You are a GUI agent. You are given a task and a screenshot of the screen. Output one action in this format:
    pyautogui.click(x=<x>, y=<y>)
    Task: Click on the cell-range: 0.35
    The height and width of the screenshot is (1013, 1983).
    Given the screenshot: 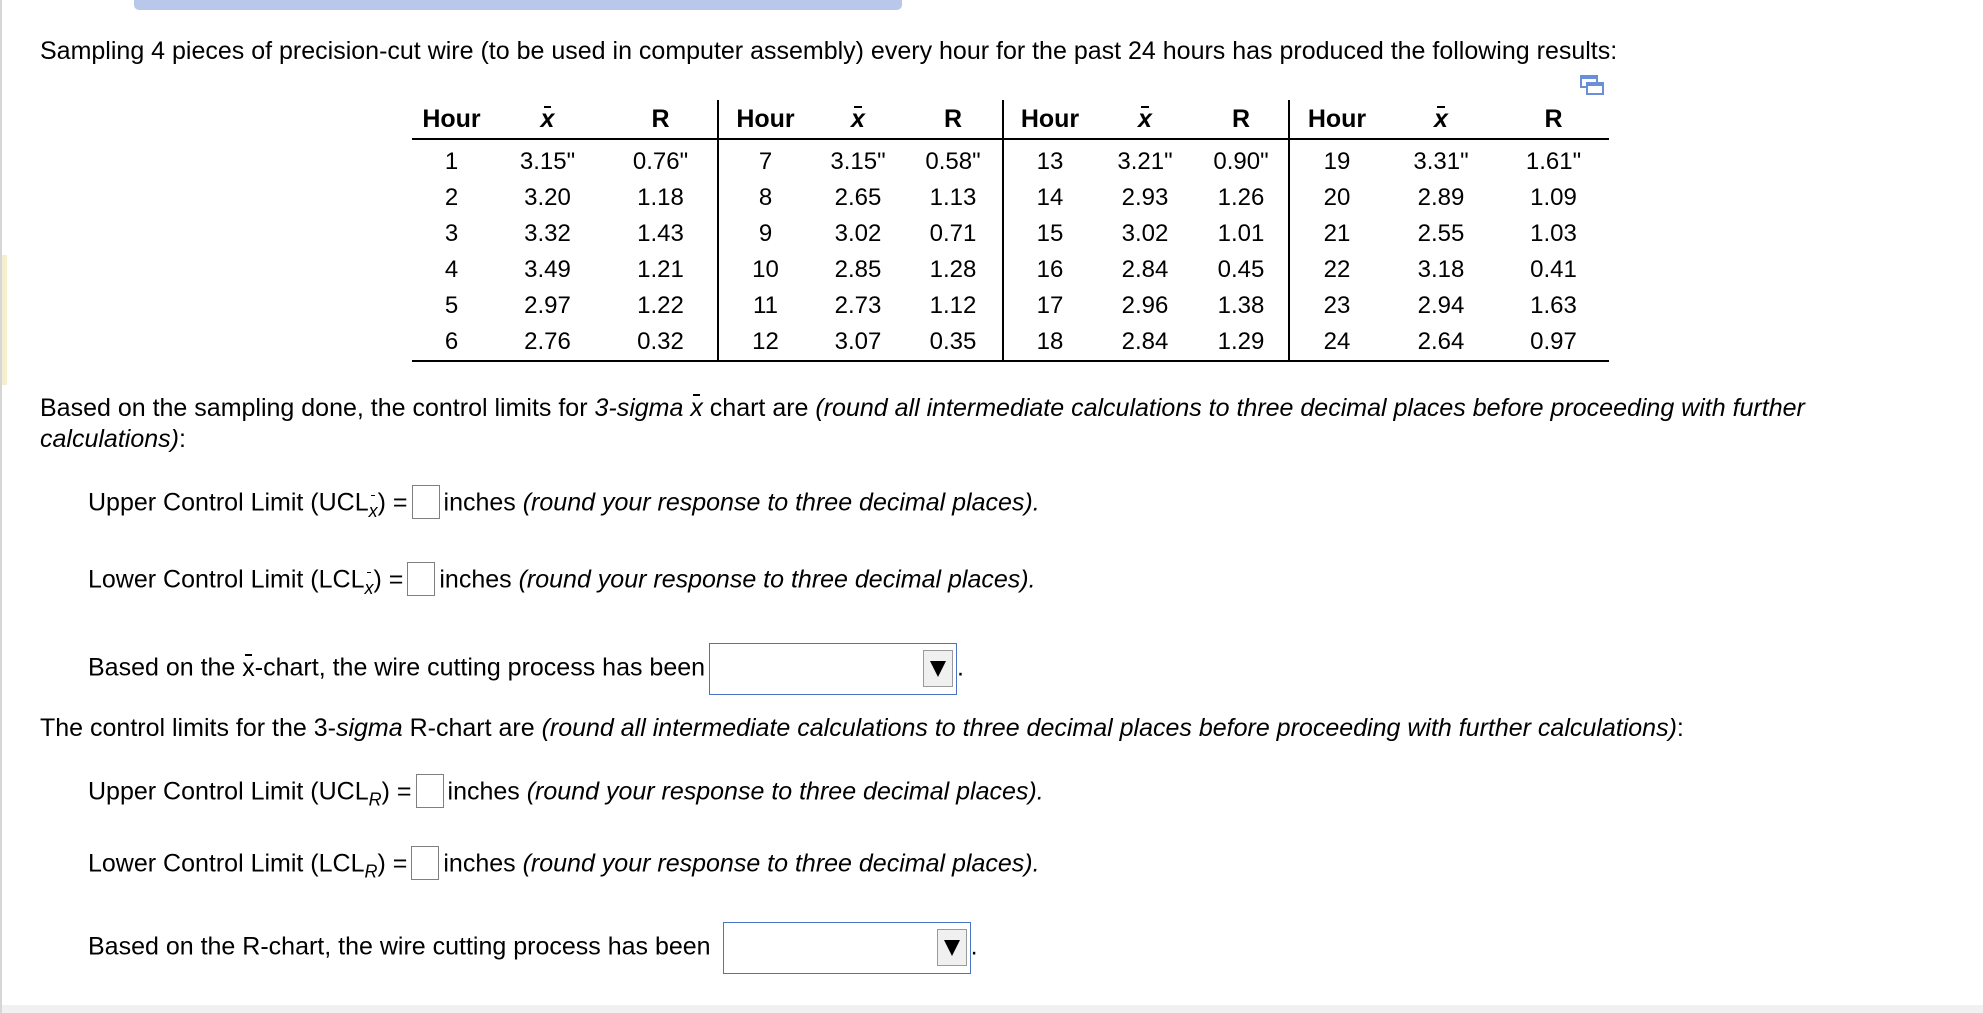 What is the action you would take?
    pyautogui.click(x=954, y=343)
    